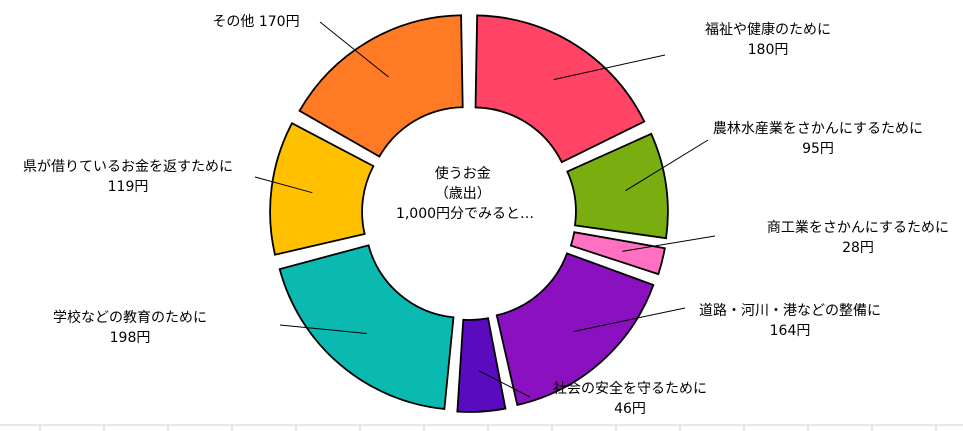 The image size is (963, 431). What do you see at coordinates (818, 149) in the screenshot?
I see `slice-label-value: 95円` at bounding box center [818, 149].